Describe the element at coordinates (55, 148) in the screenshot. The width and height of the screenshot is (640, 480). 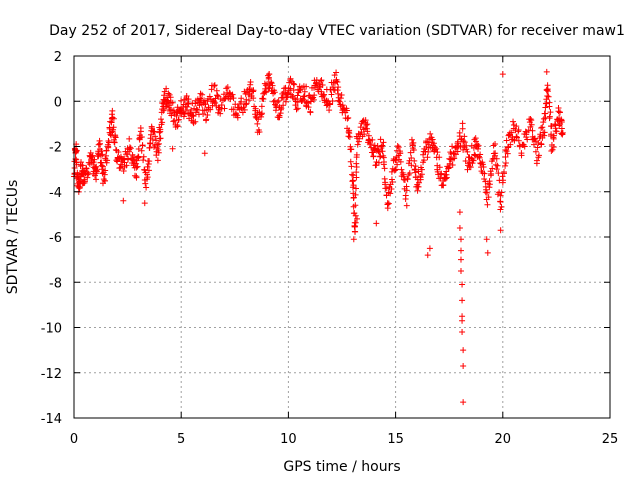
I see `y-tick-label: -2` at that location.